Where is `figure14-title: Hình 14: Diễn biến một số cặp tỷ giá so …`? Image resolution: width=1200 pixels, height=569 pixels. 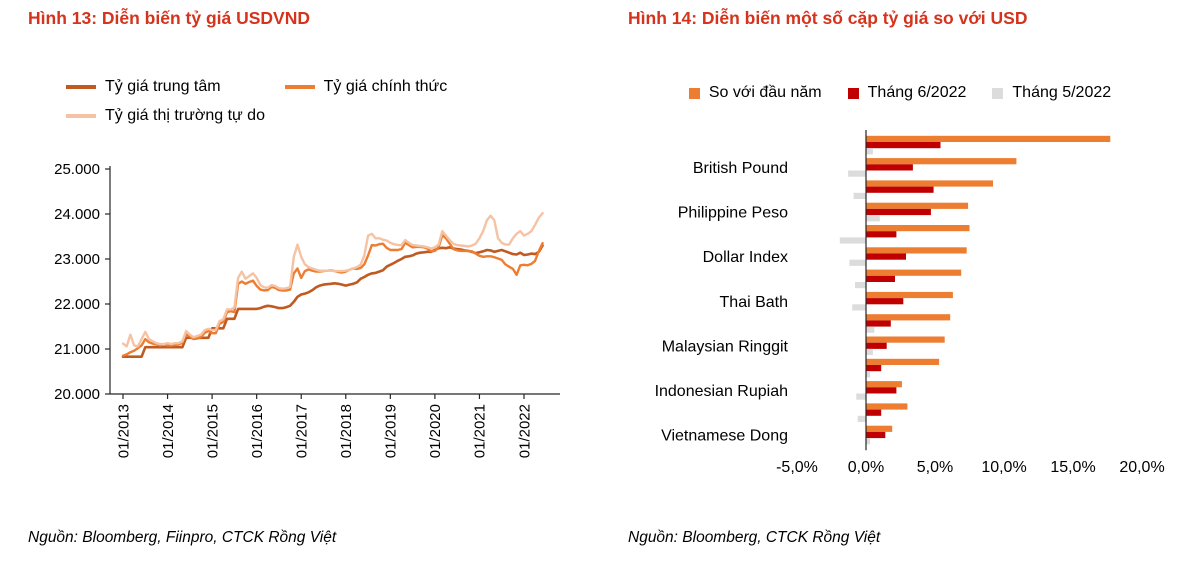
figure14-title: Hình 14: Diễn biến một số cặp tỷ giá so … is located at coordinates (828, 18).